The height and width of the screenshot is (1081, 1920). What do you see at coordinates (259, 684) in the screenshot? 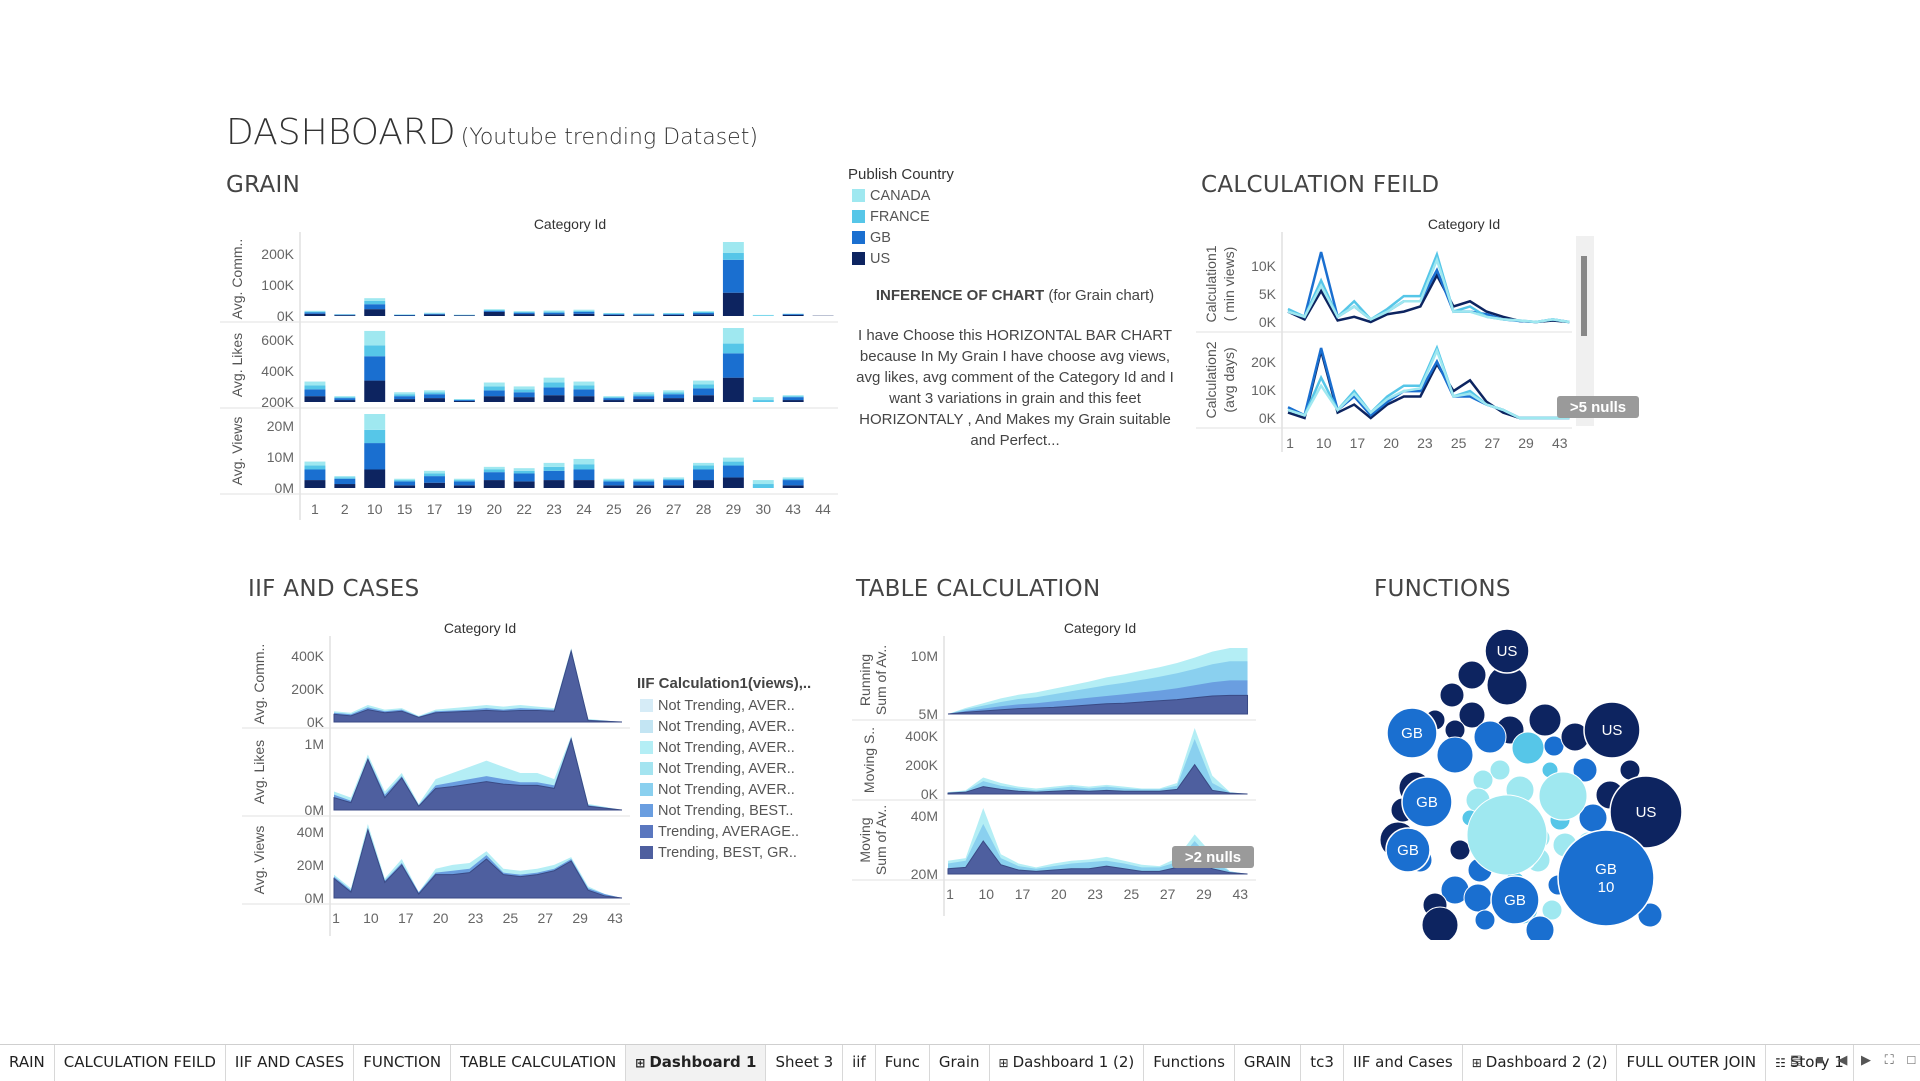
I see `row-label: Avg. Comm..` at bounding box center [259, 684].